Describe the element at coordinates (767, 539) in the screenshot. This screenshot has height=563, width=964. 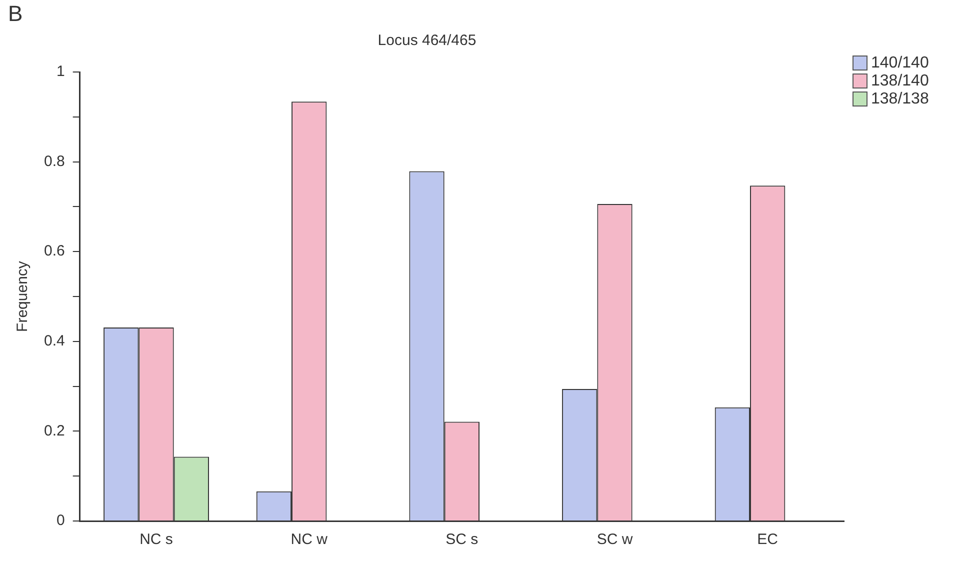
I see `x-tick-label: EC` at that location.